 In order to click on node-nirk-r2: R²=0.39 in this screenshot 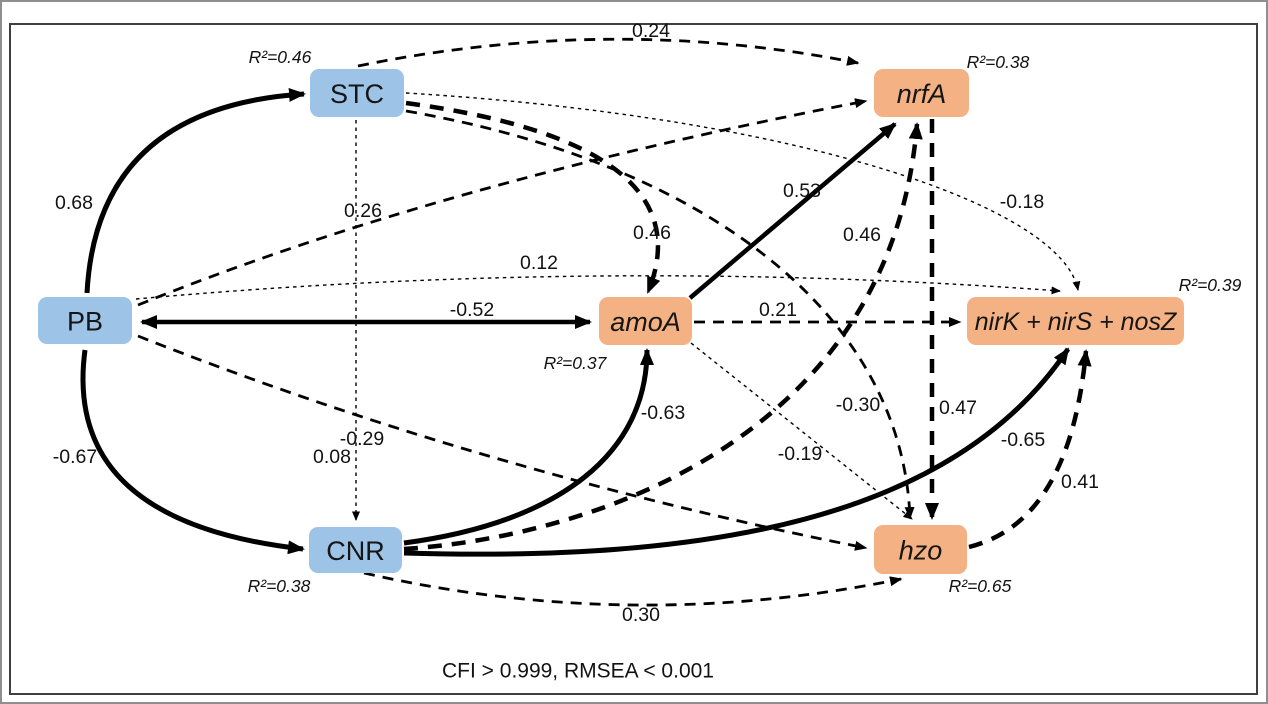, I will do `click(1210, 285)`.